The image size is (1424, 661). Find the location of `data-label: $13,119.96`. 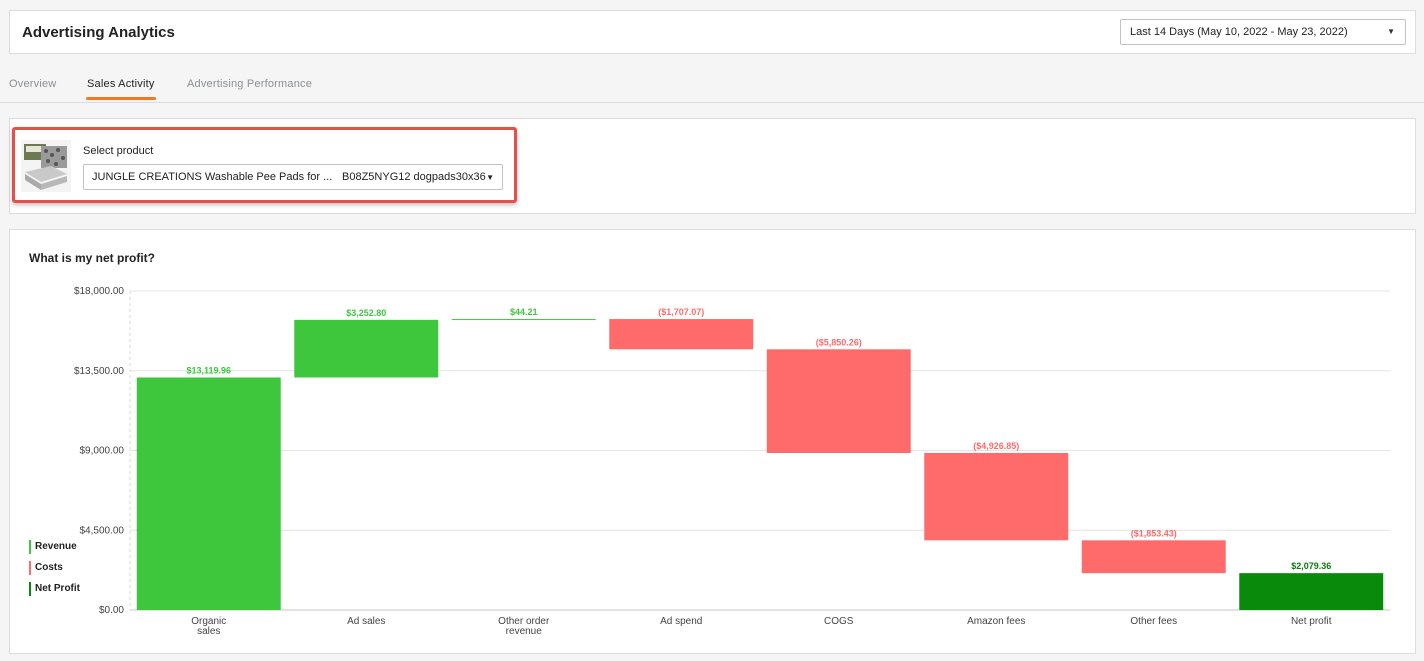

data-label: $13,119.96 is located at coordinates (208, 370).